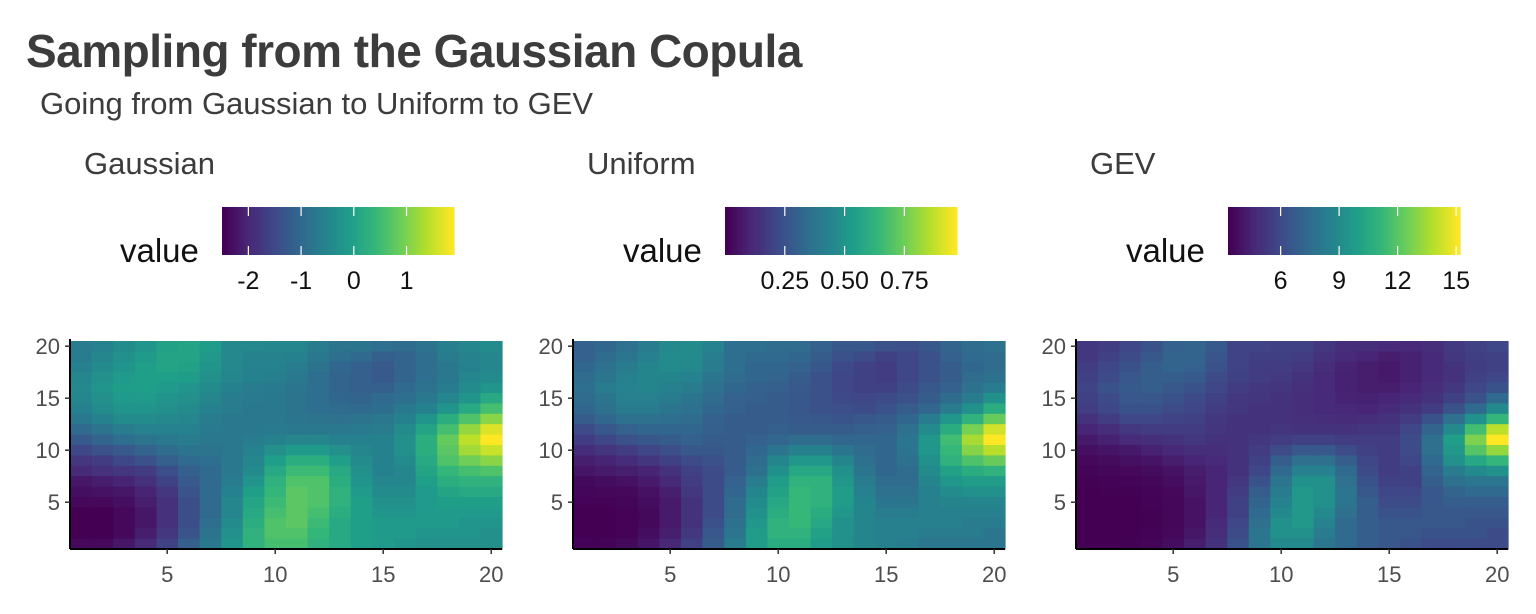 This screenshot has width=1536, height=614. I want to click on y-tick-label-gev: 15, so click(1054, 398).